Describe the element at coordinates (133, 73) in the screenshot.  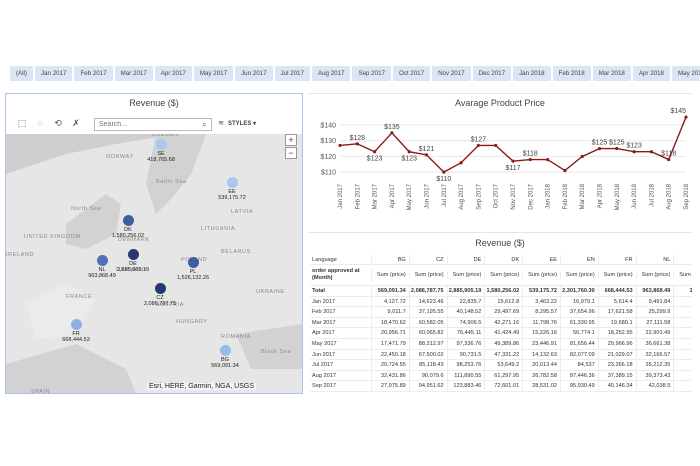
I see `filter-chip: Mar 2017` at that location.